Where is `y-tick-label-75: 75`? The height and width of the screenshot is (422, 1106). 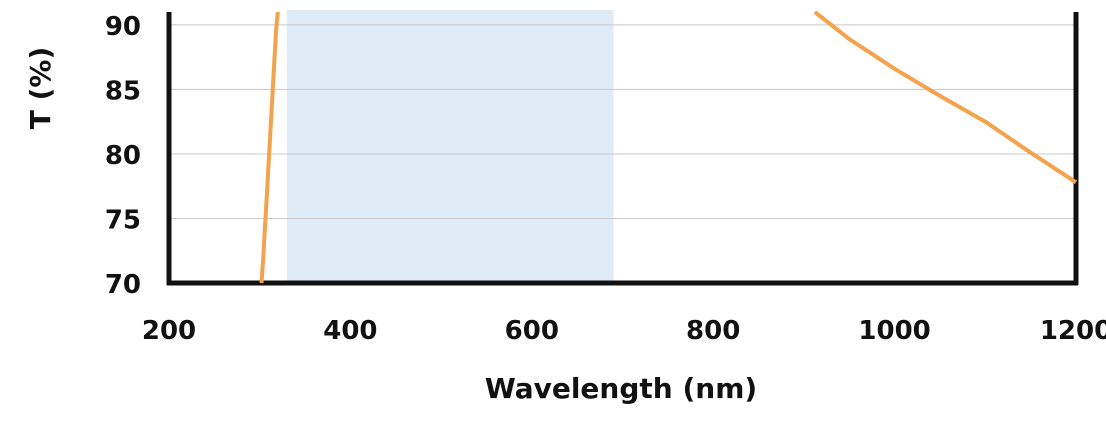
y-tick-label-75: 75 is located at coordinates (123, 220).